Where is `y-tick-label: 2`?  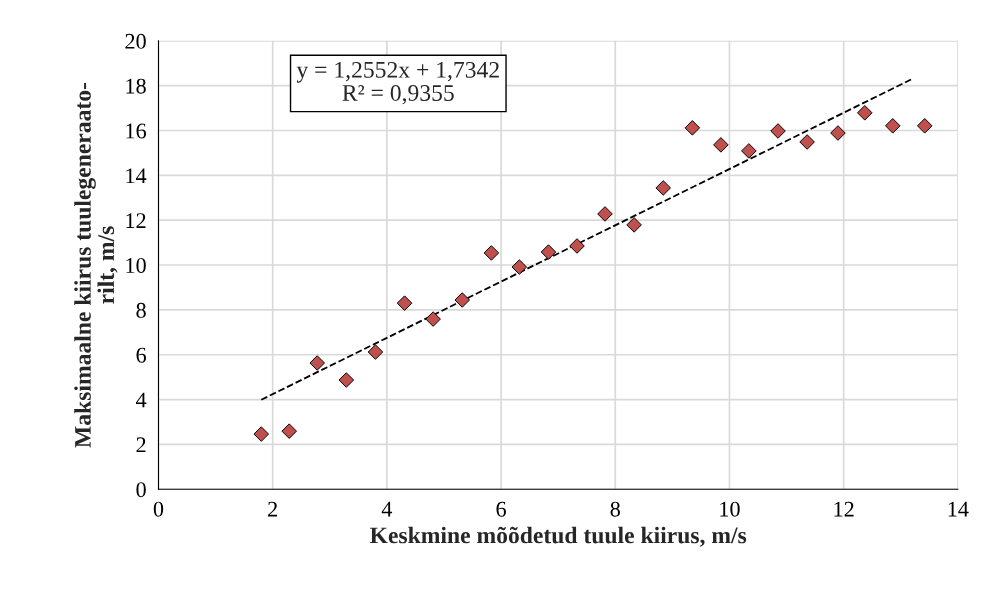 y-tick-label: 2 is located at coordinates (141, 445).